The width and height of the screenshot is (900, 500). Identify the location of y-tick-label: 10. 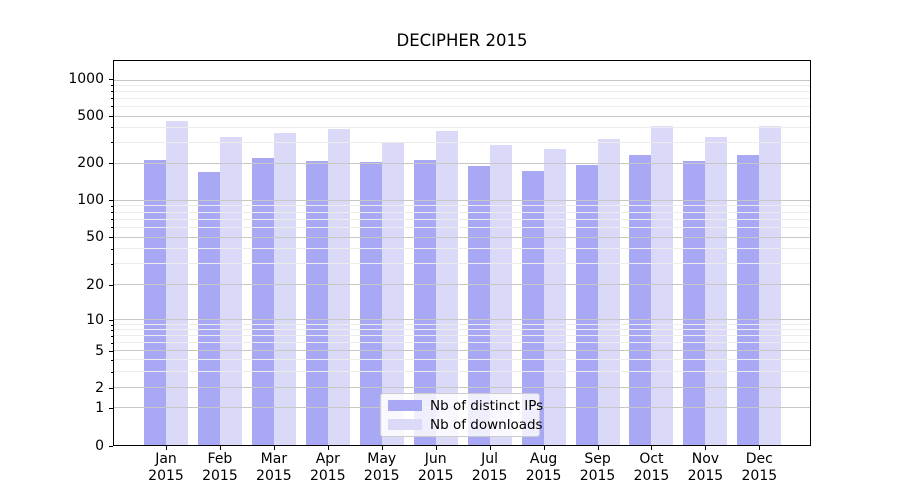
(95, 319).